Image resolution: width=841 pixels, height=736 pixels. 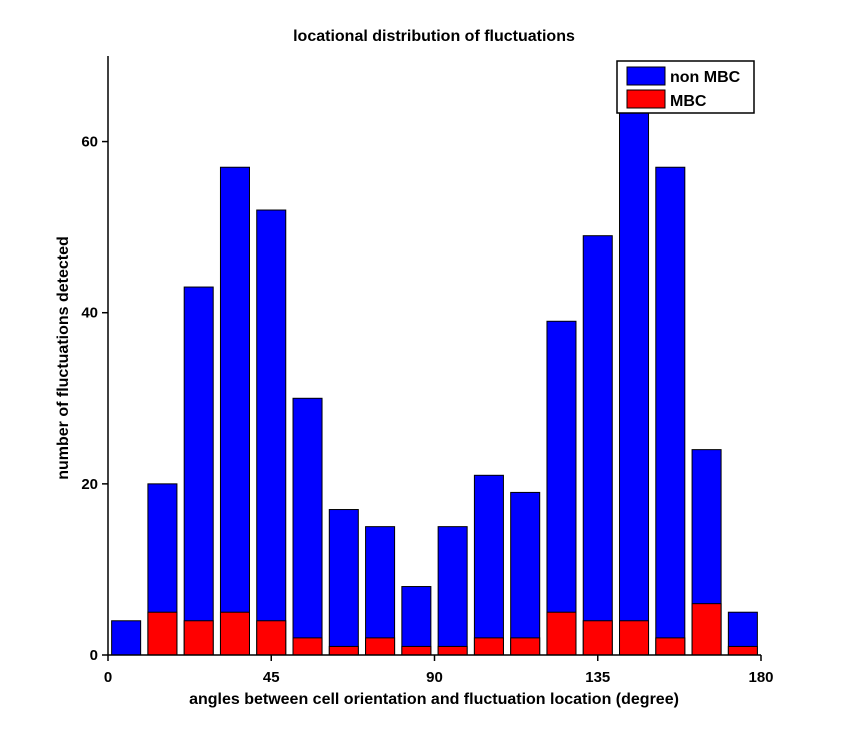 What do you see at coordinates (108, 677) in the screenshot?
I see `x-tick-label: 0` at bounding box center [108, 677].